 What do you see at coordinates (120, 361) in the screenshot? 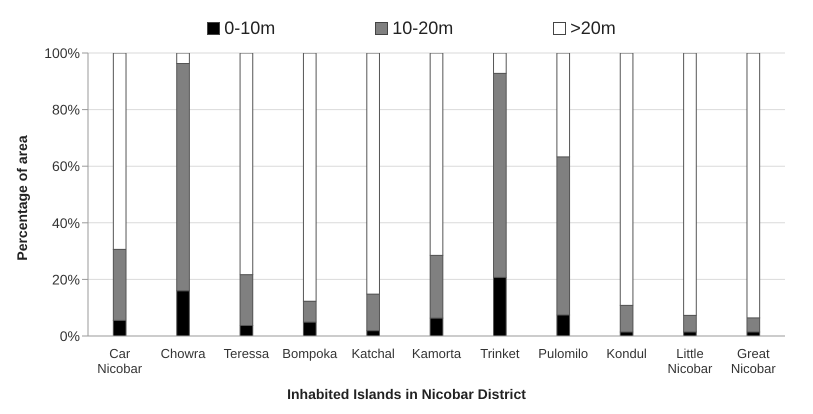
I see `x-tick-label: Car Nicobar` at bounding box center [120, 361].